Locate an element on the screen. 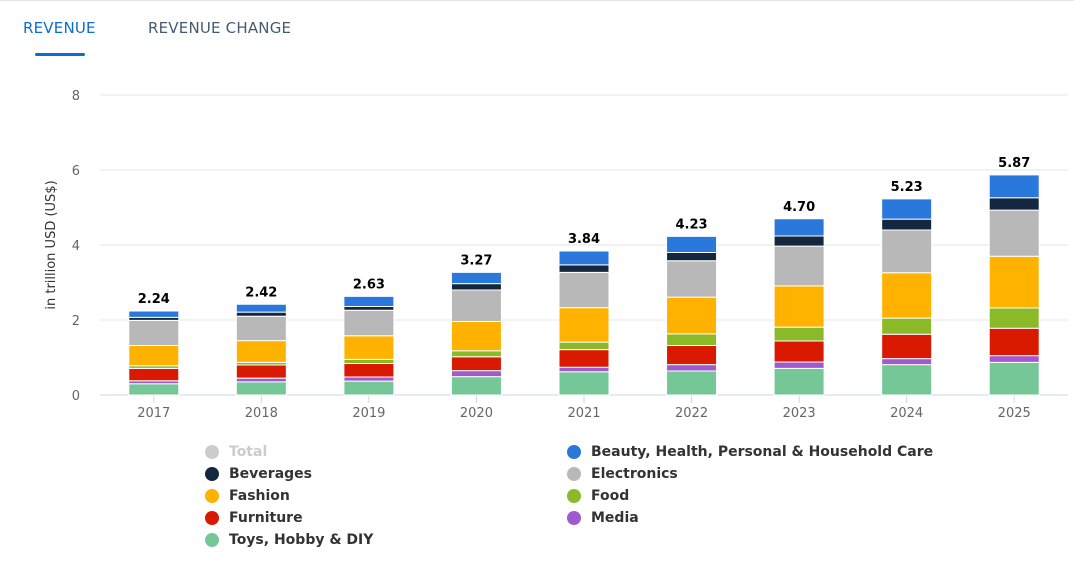 This screenshot has height=570, width=1074. x-tick-label: 2024 is located at coordinates (906, 413).